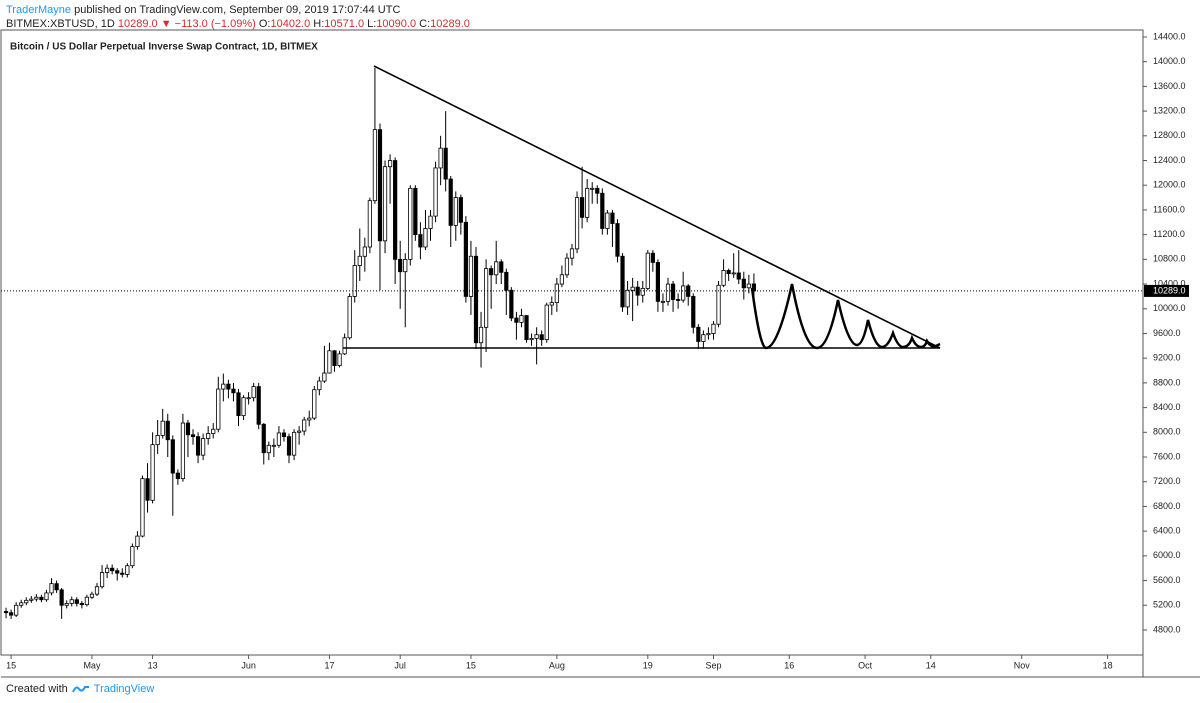 This screenshot has height=703, width=1200. What do you see at coordinates (1167, 481) in the screenshot?
I see `y-tick-label: 7200.0` at bounding box center [1167, 481].